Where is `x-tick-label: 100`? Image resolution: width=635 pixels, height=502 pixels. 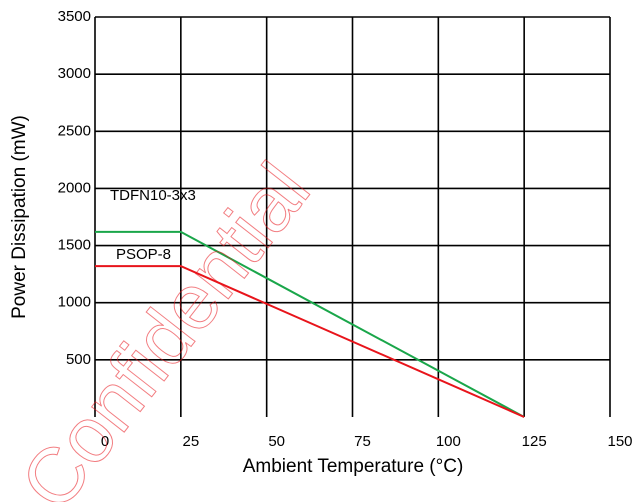 x-tick-label: 100 is located at coordinates (448, 441).